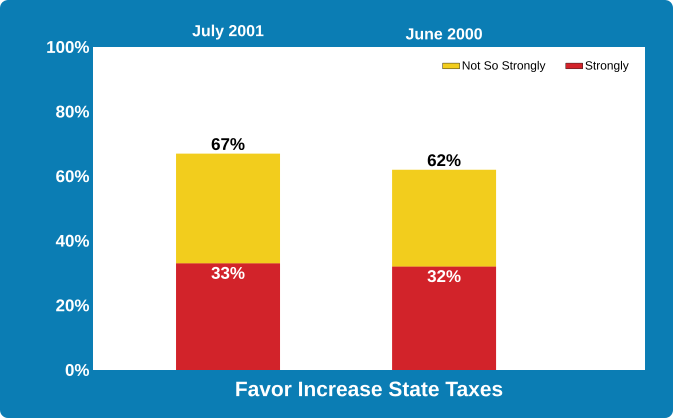 This screenshot has width=673, height=418. What do you see at coordinates (444, 34) in the screenshot?
I see `x-tick-label: June 2000` at bounding box center [444, 34].